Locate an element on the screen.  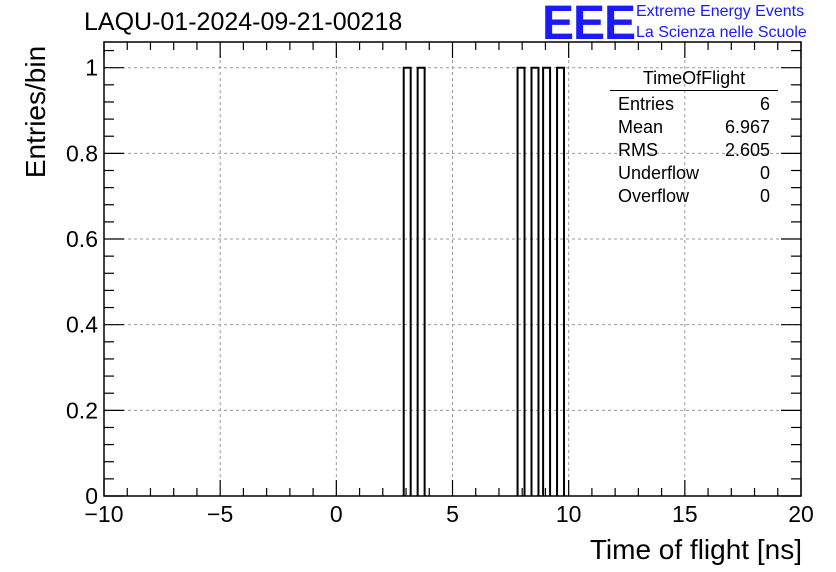
x-tick-label: 10 is located at coordinates (569, 514).